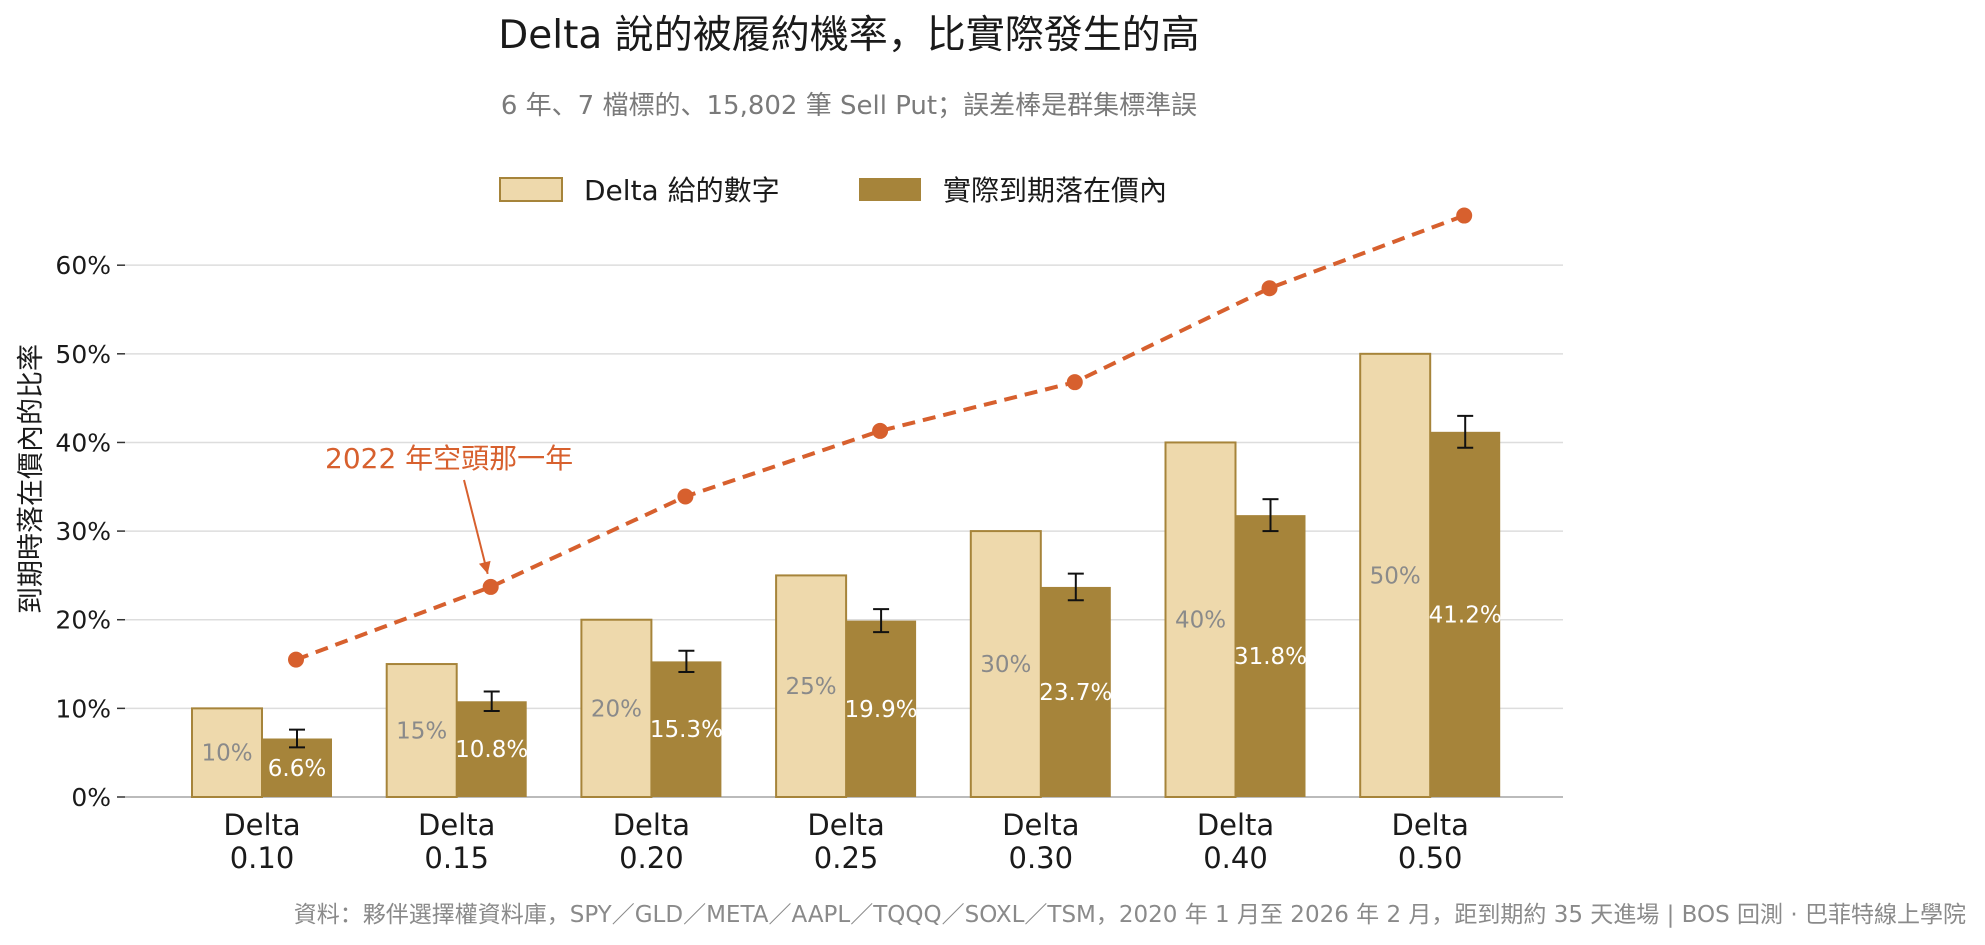 The width and height of the screenshot is (1985, 945). Describe the element at coordinates (83, 531) in the screenshot. I see `y-tick-label: 30%` at that location.